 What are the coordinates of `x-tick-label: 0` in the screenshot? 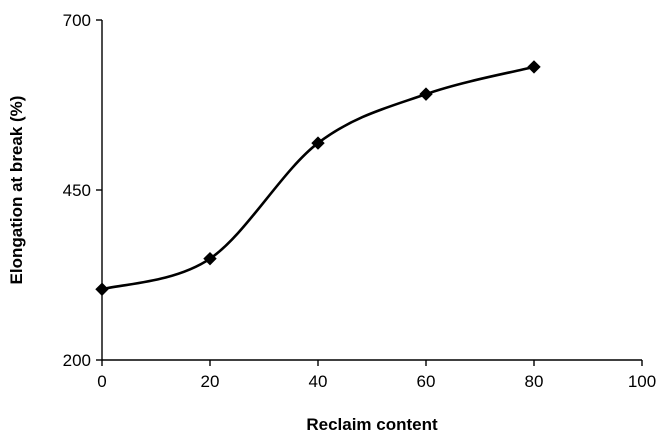 It's located at (101, 381).